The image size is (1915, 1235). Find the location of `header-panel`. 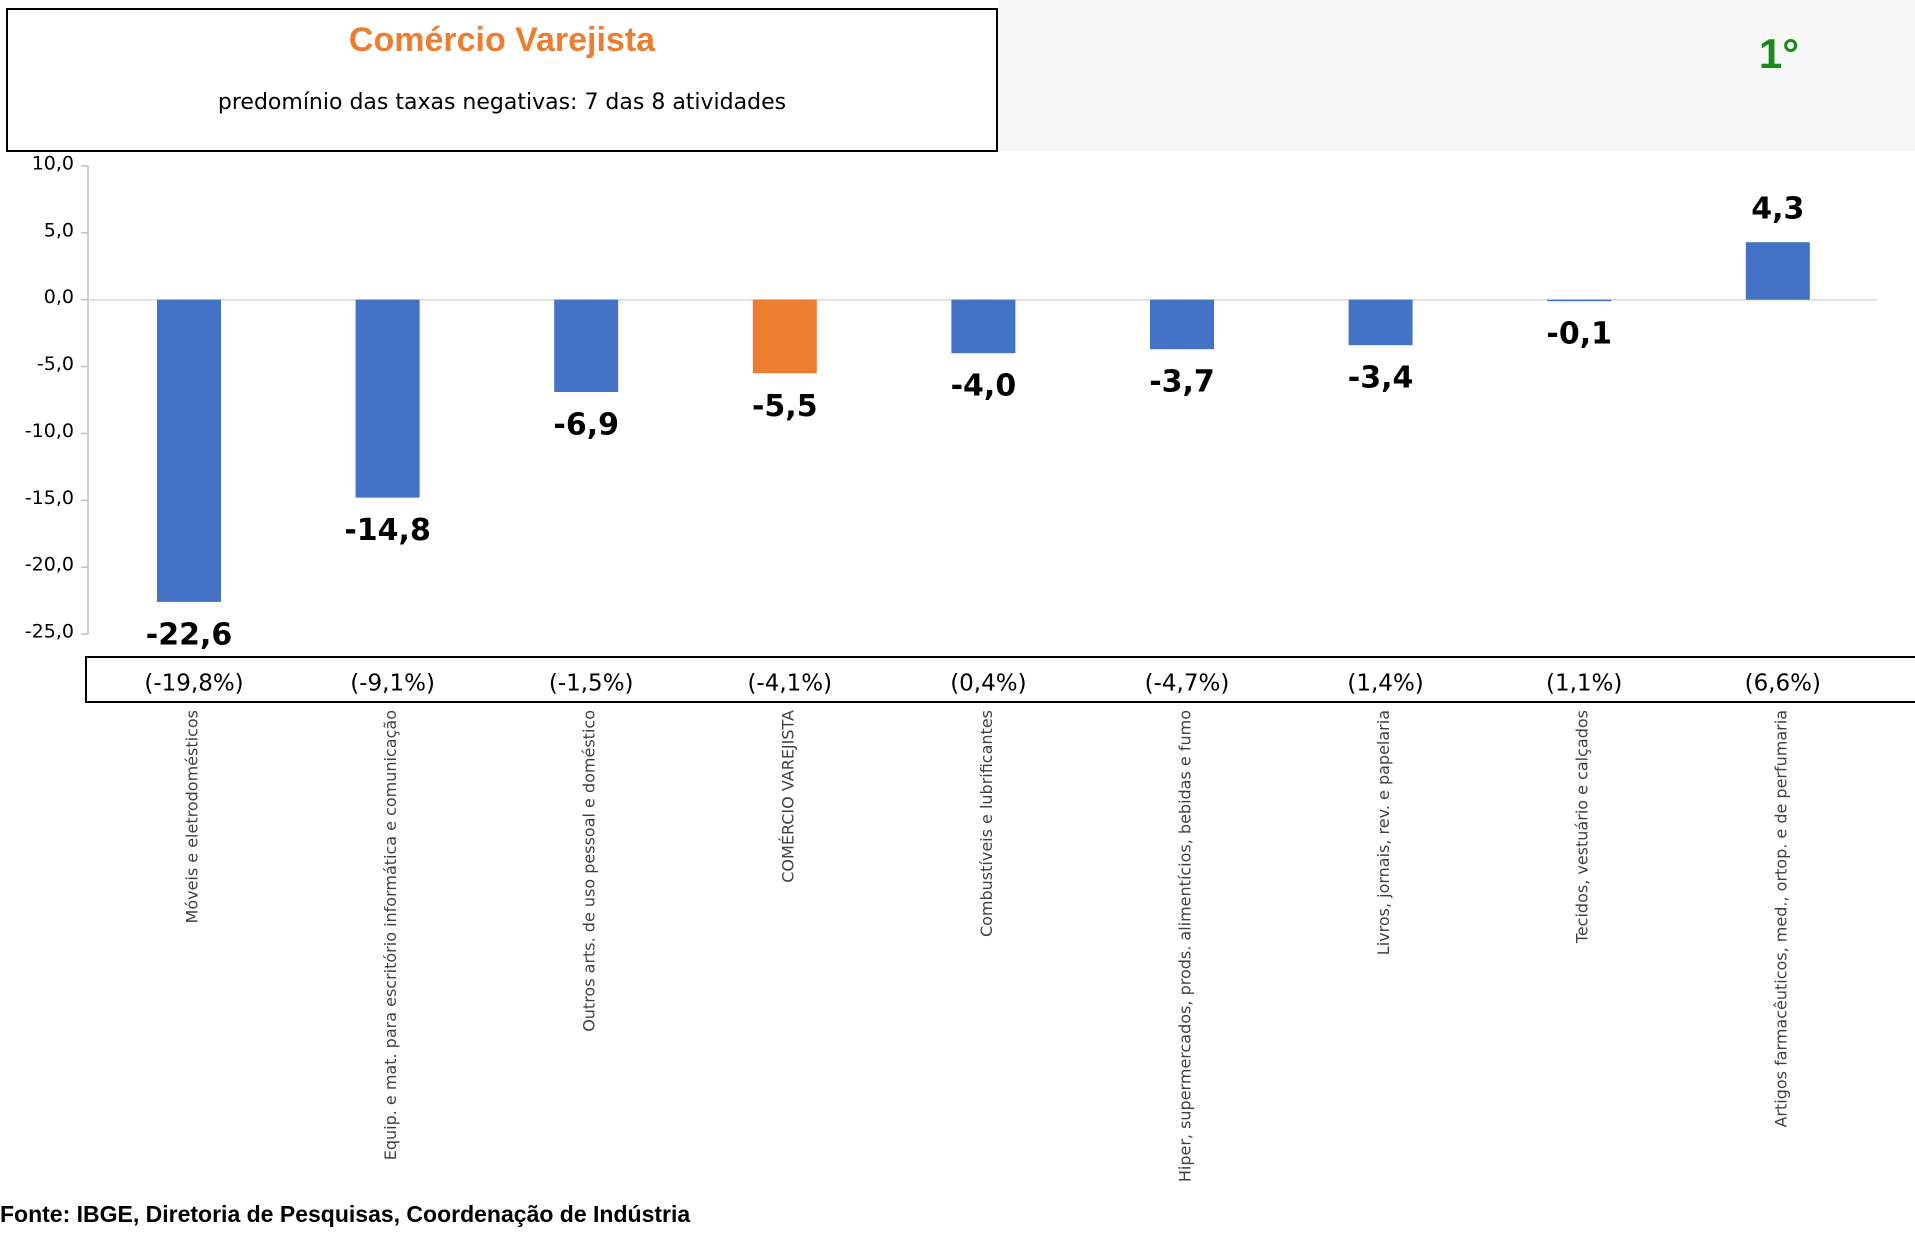

header-panel is located at coordinates (1456, 75).